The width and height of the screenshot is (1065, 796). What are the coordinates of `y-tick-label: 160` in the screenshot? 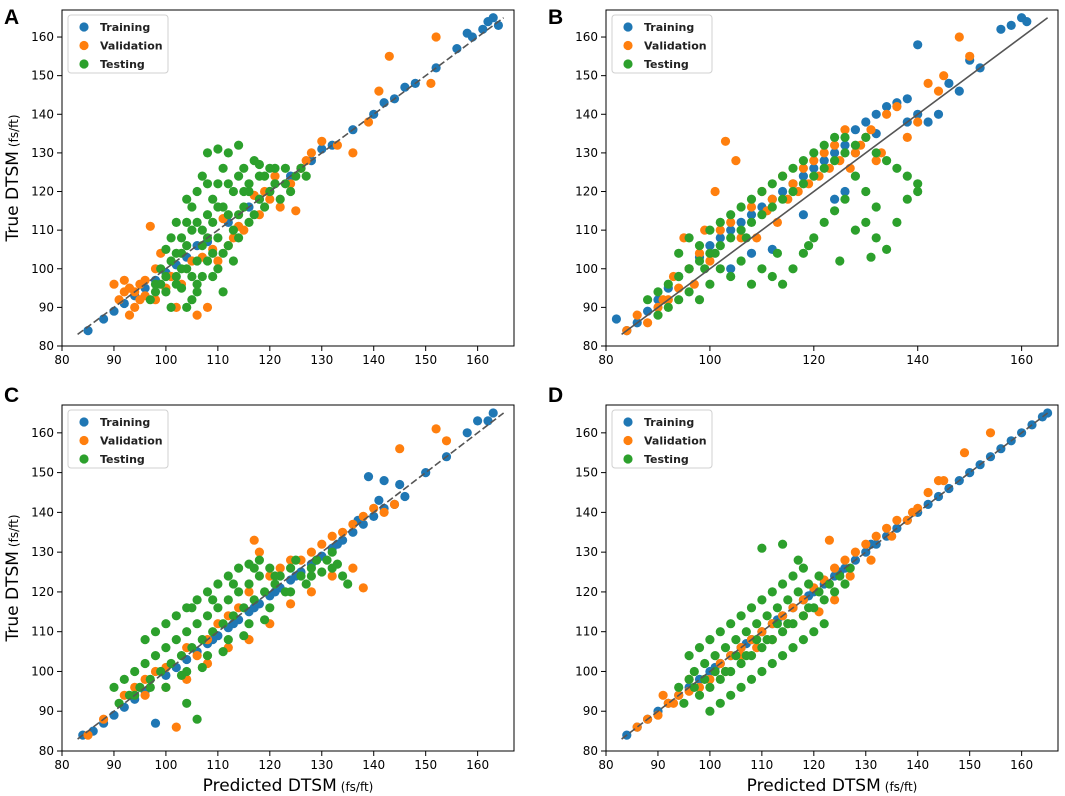 It's located at (586, 37).